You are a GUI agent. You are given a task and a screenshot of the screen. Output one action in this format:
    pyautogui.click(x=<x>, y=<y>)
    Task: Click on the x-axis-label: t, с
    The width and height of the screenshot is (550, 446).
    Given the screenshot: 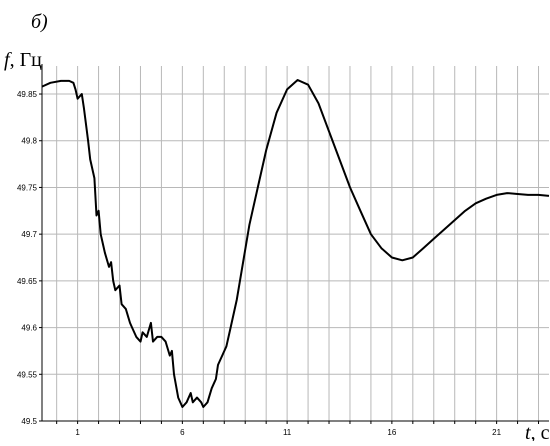 What is the action you would take?
    pyautogui.click(x=537, y=431)
    